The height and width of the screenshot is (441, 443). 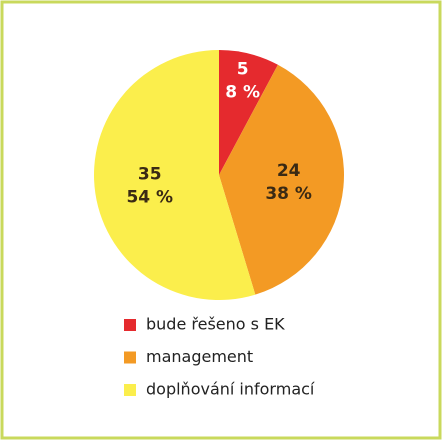 What do you see at coordinates (150, 174) in the screenshot?
I see `slice-value: 35` at bounding box center [150, 174].